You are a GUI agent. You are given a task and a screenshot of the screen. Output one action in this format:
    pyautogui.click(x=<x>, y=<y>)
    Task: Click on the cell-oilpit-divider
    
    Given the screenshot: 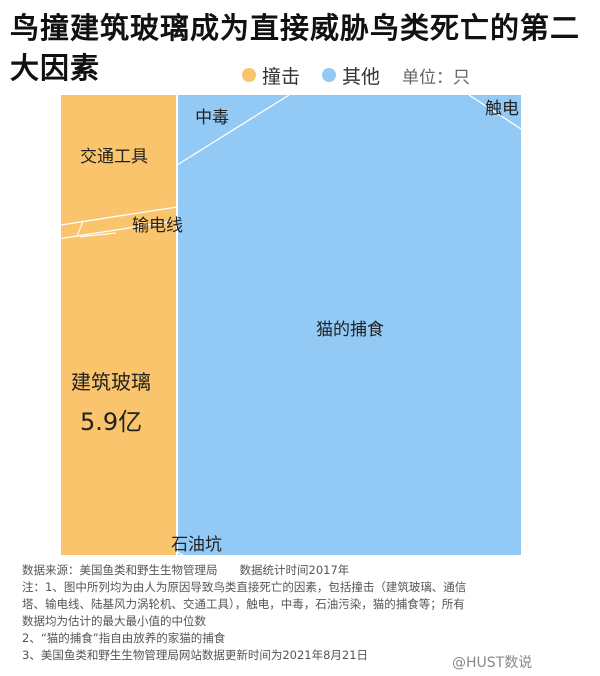 What is the action you would take?
    pyautogui.click(x=180, y=553)
    